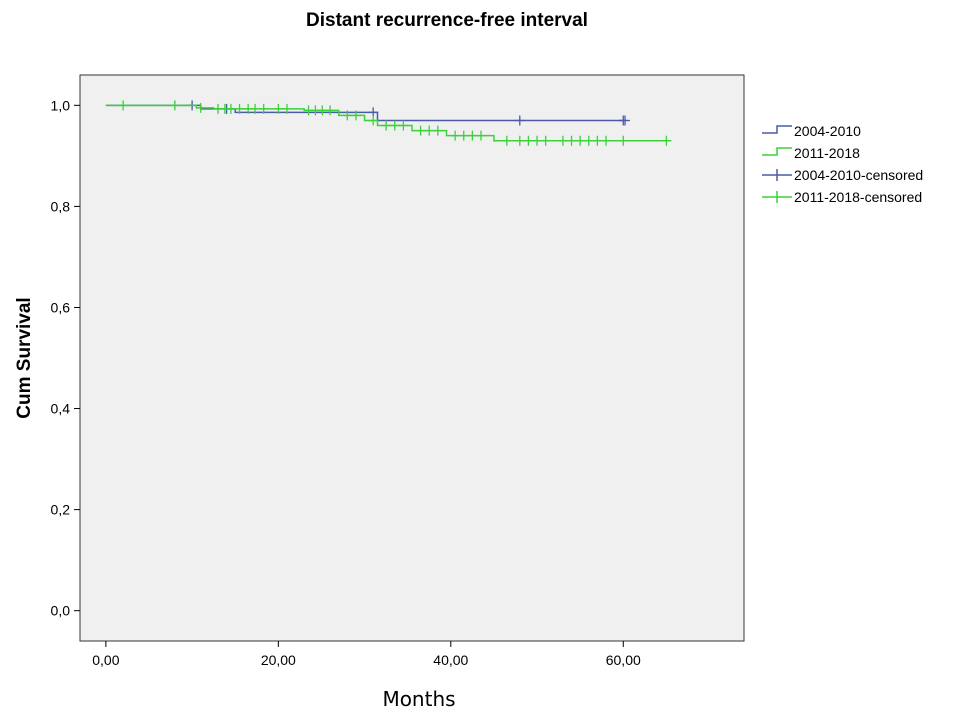  I want to click on series-layer, so click(388, 123).